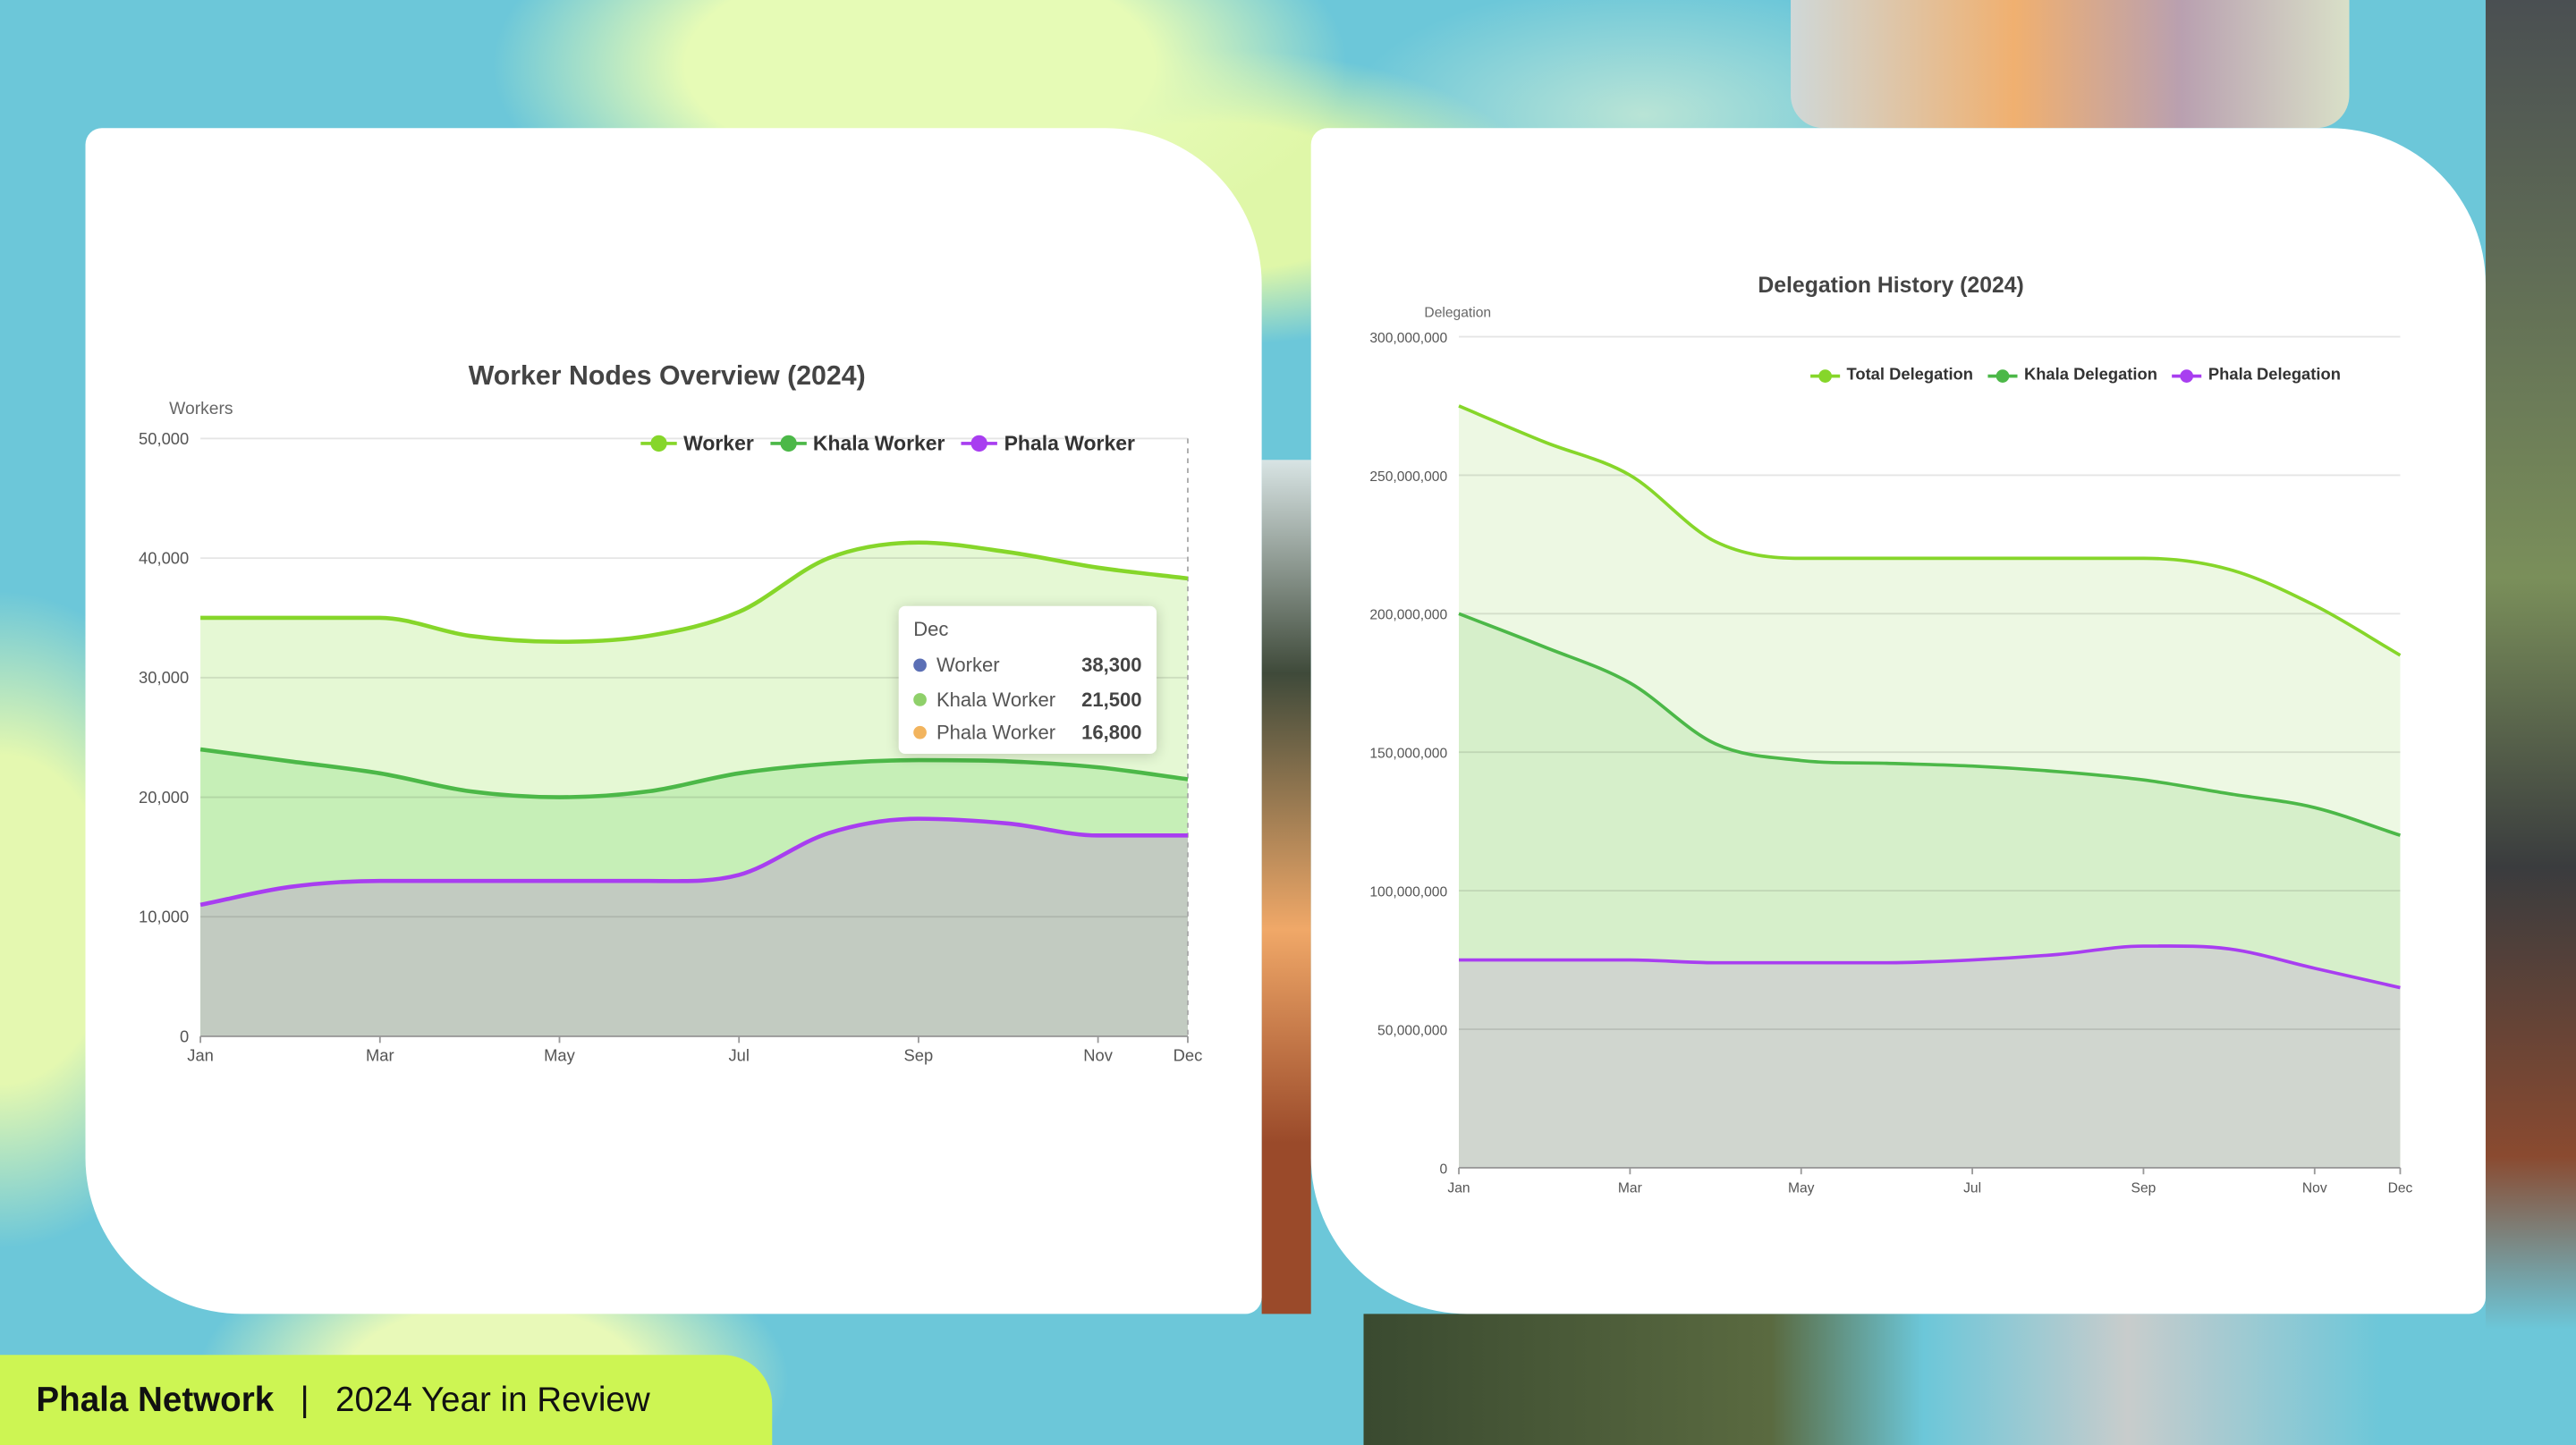  What do you see at coordinates (694, 592) in the screenshot?
I see `line-worker` at bounding box center [694, 592].